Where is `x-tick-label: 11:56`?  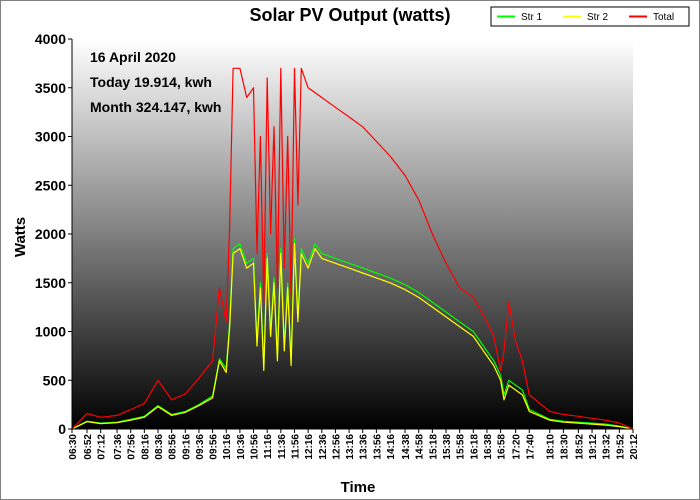 x-tick-label: 11:56 is located at coordinates (295, 446).